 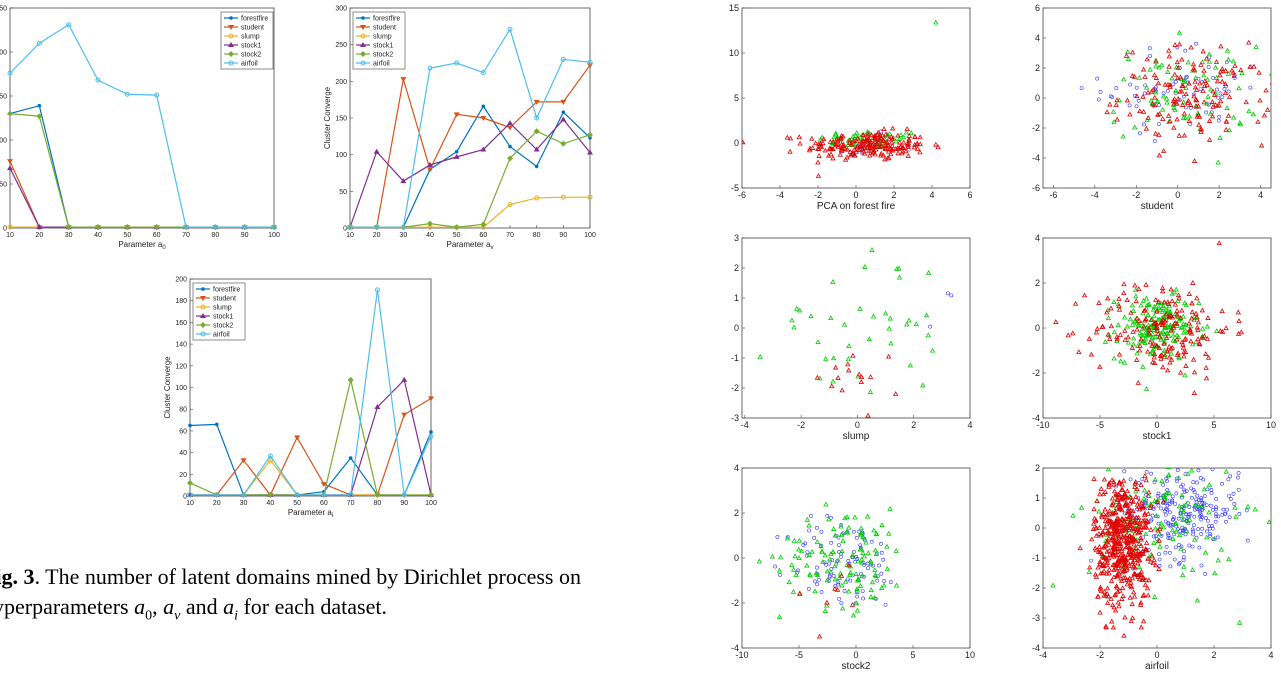 I want to click on y-tick-label: 60, so click(x=183, y=431).